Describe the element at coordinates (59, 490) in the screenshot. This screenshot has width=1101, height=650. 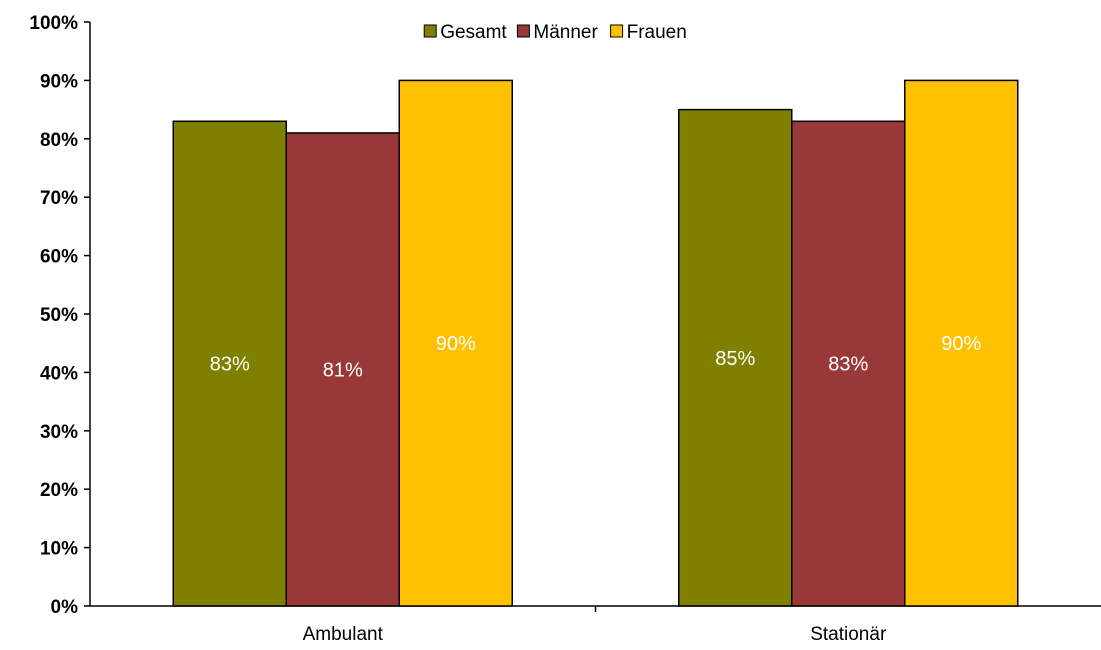
I see `y-tick-label: 20%` at that location.